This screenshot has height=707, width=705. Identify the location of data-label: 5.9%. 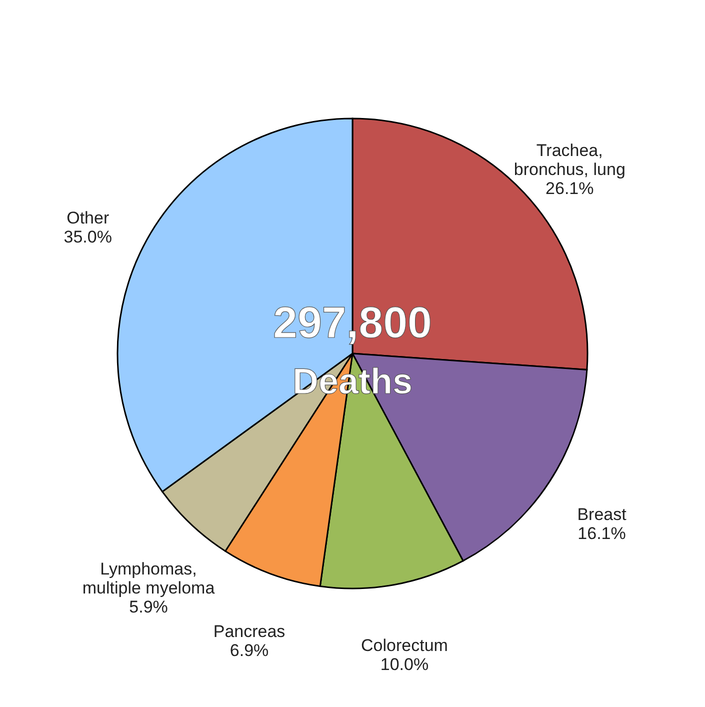
(148, 606).